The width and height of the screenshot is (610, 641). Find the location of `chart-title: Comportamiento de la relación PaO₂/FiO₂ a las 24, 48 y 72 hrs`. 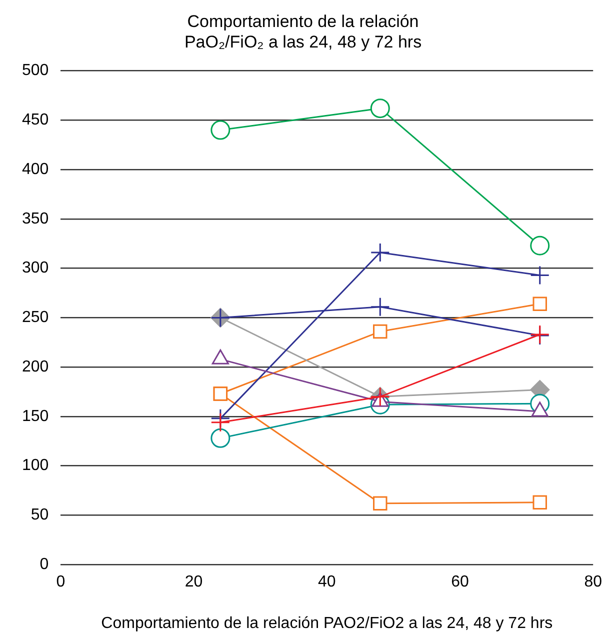

chart-title: Comportamiento de la relación PaO₂/FiO₂ a las 24, 48 y 72 hrs is located at coordinates (303, 32).